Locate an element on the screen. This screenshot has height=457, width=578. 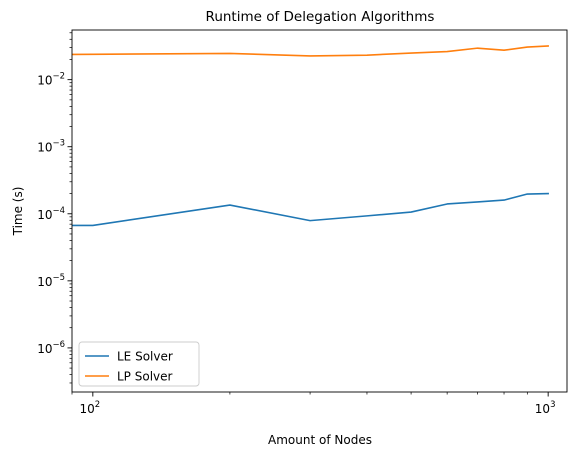
series-line-le-solver is located at coordinates (310, 209).